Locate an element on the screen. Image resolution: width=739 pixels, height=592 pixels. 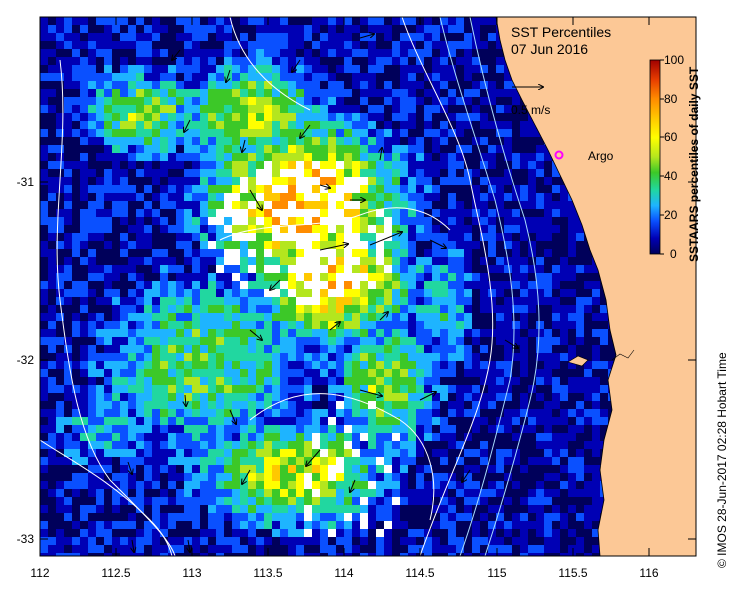
velocity-scale-label: 0.5 m/s is located at coordinates (530, 110).